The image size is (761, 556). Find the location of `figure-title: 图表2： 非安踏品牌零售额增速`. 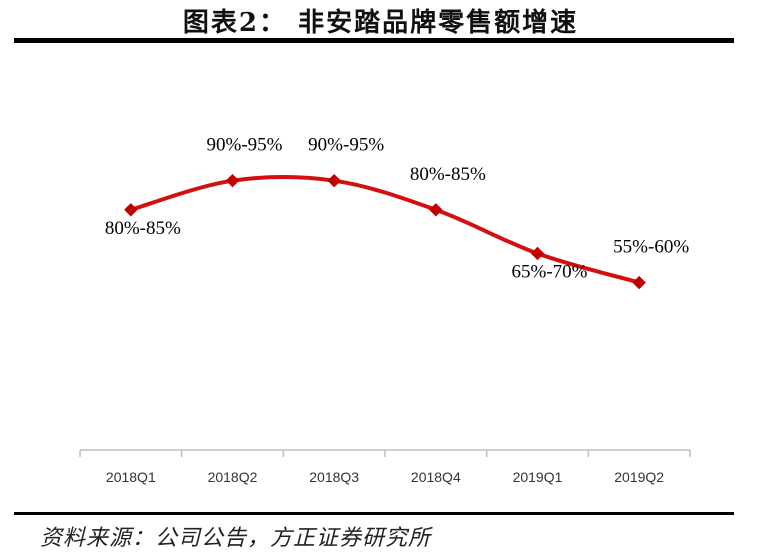

figure-title: 图表2： 非安踏品牌零售额增速 is located at coordinates (380, 23).